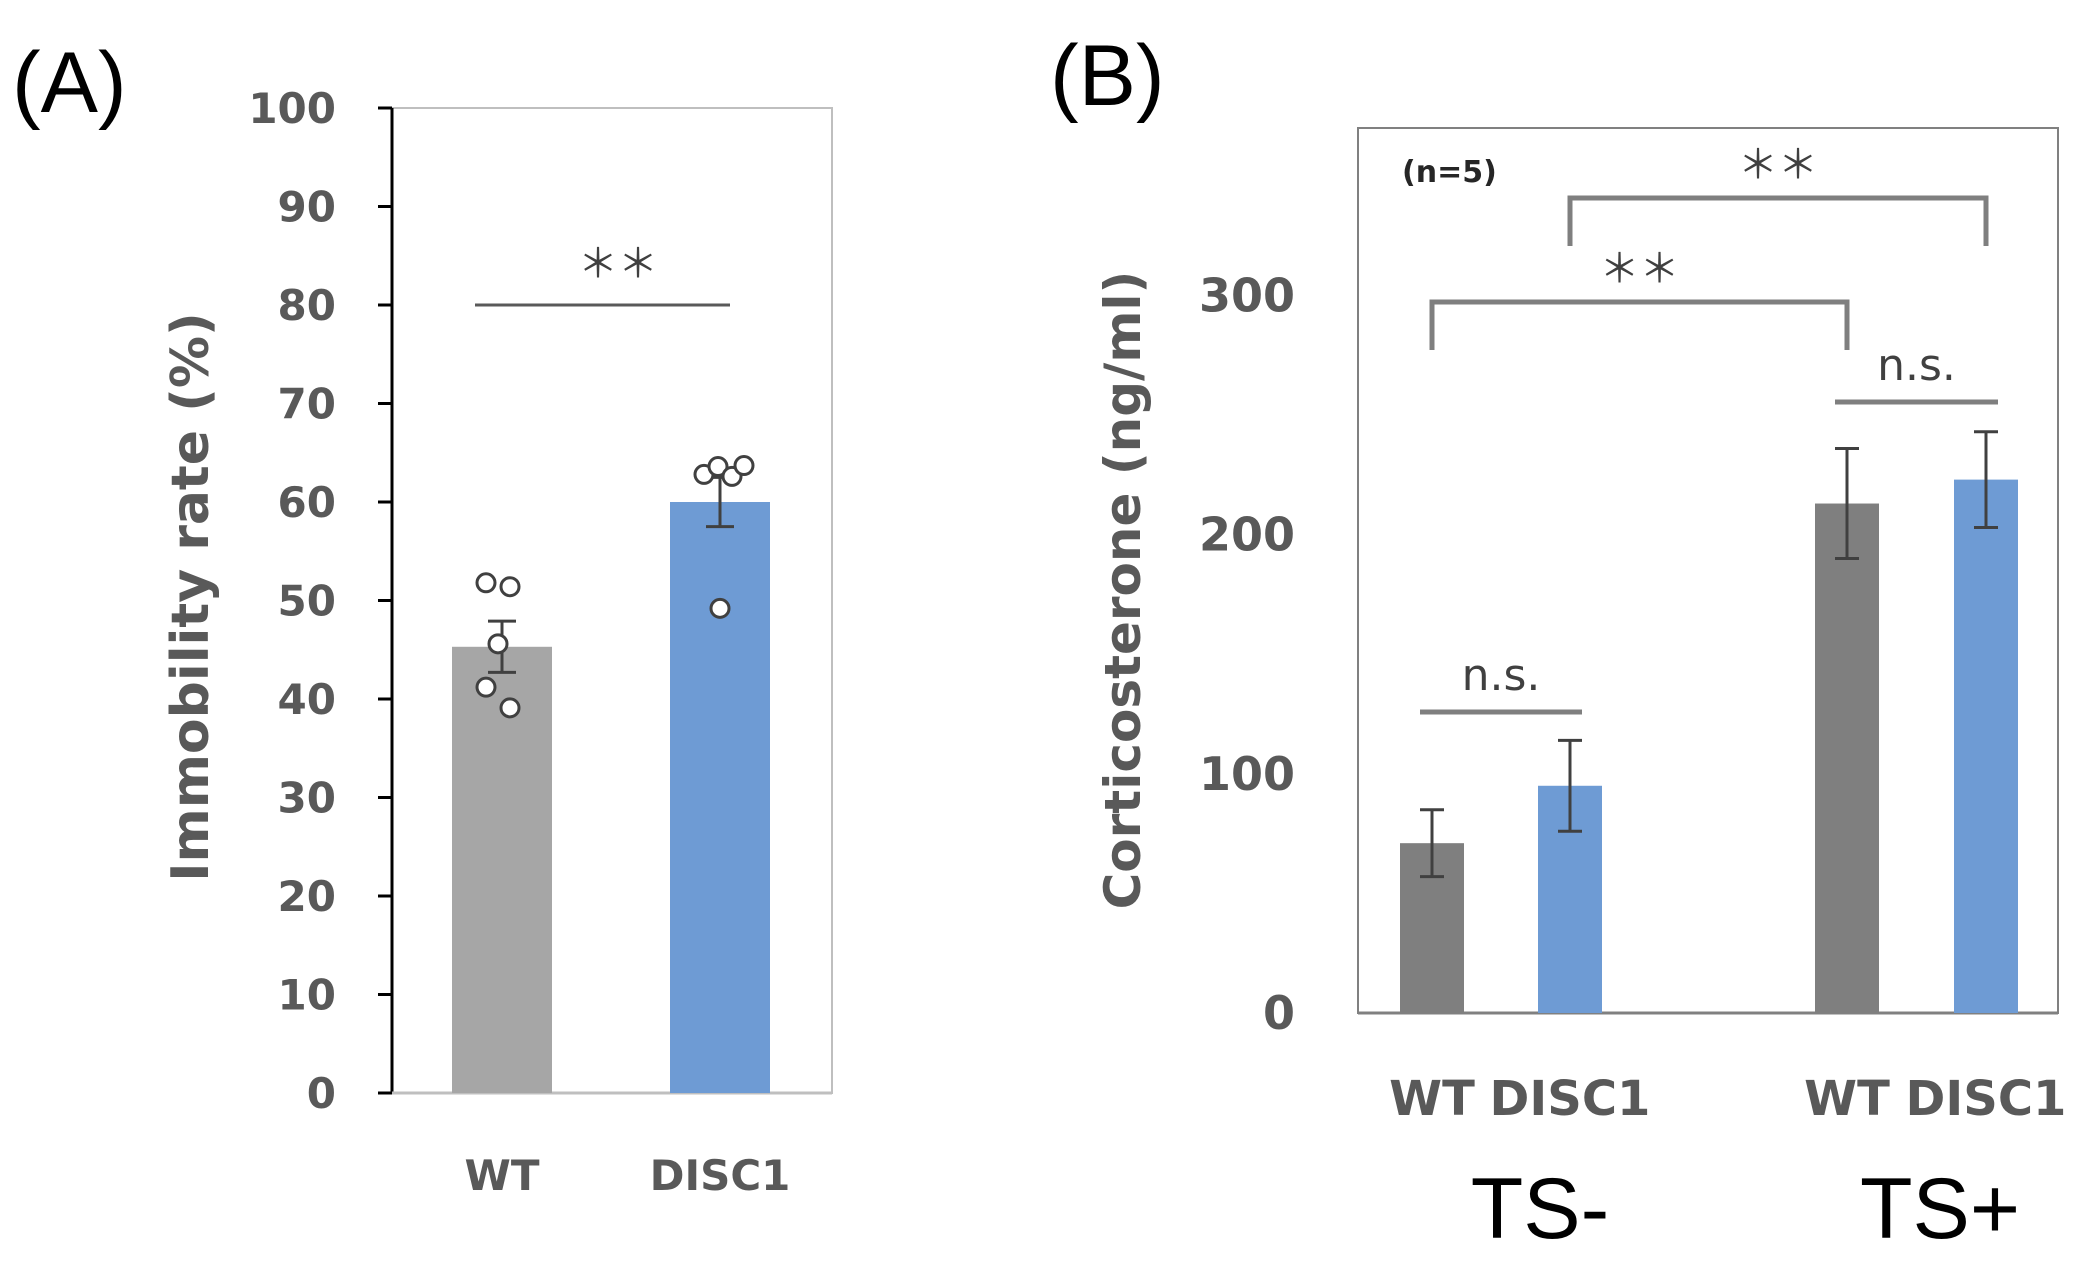 This screenshot has width=2073, height=1262. What do you see at coordinates (307, 995) in the screenshot?
I see `panel-a-y-tick-label: 10` at bounding box center [307, 995].